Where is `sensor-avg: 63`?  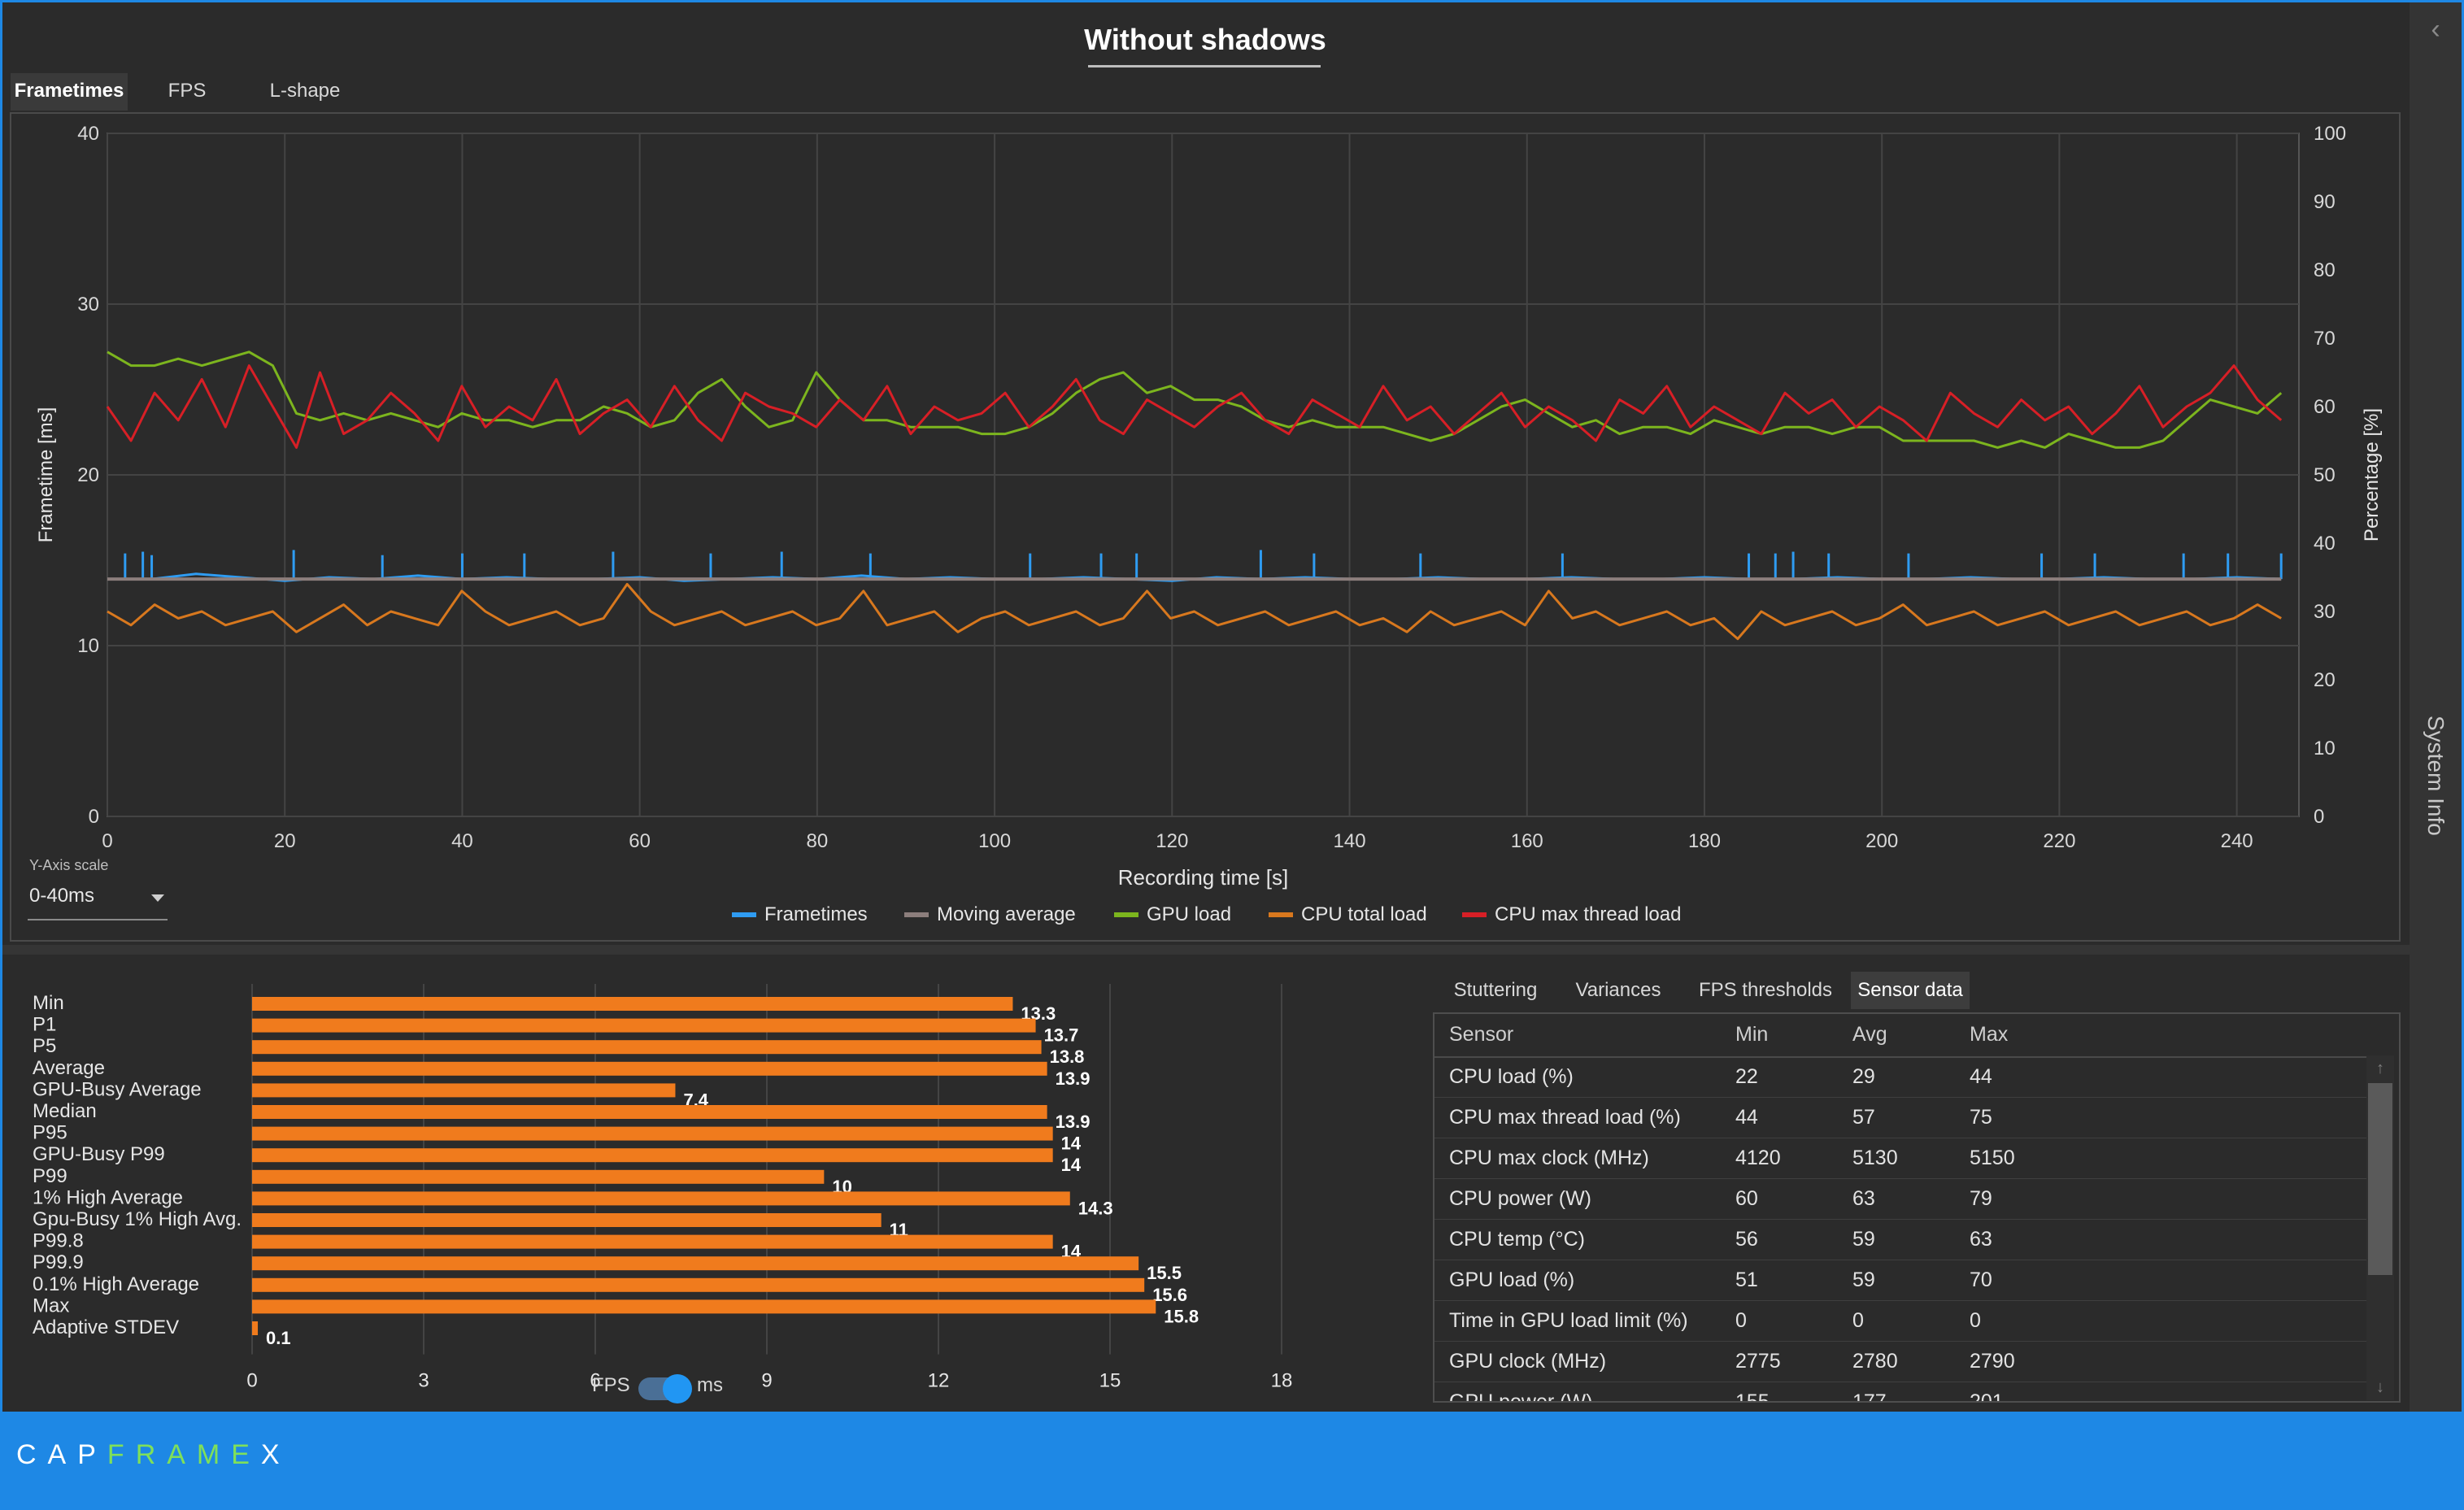 sensor-avg: 63 is located at coordinates (1863, 1198).